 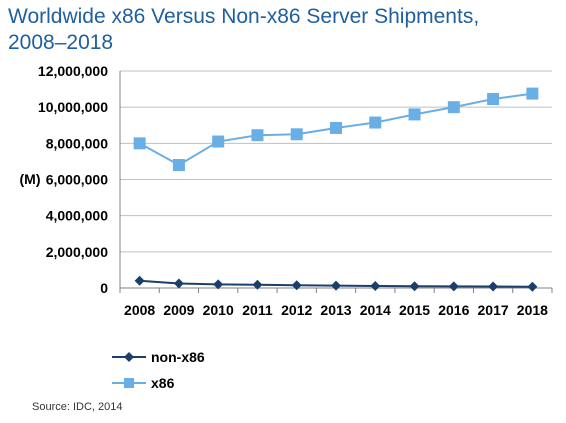 What do you see at coordinates (296, 310) in the screenshot?
I see `x-tick-label: 2012` at bounding box center [296, 310].